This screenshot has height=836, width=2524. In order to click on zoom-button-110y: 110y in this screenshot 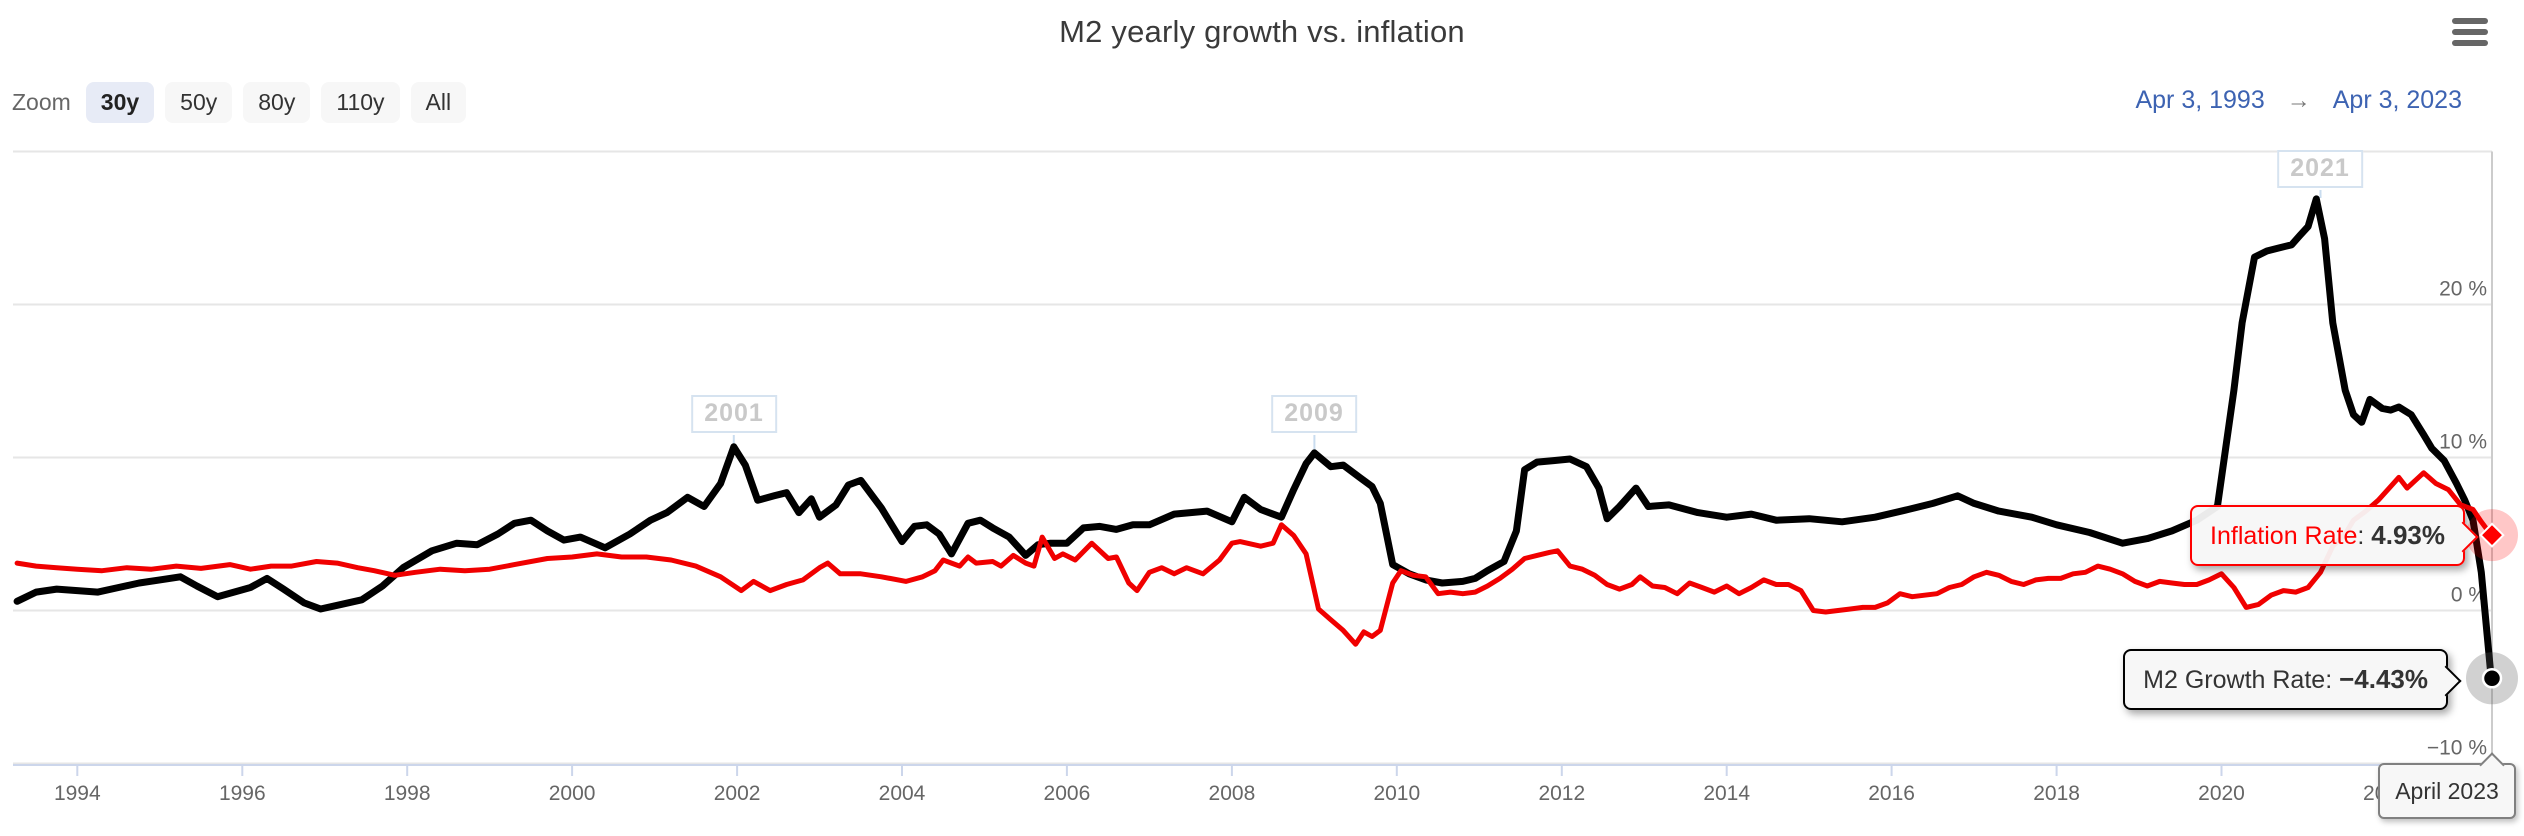, I will do `click(360, 102)`.